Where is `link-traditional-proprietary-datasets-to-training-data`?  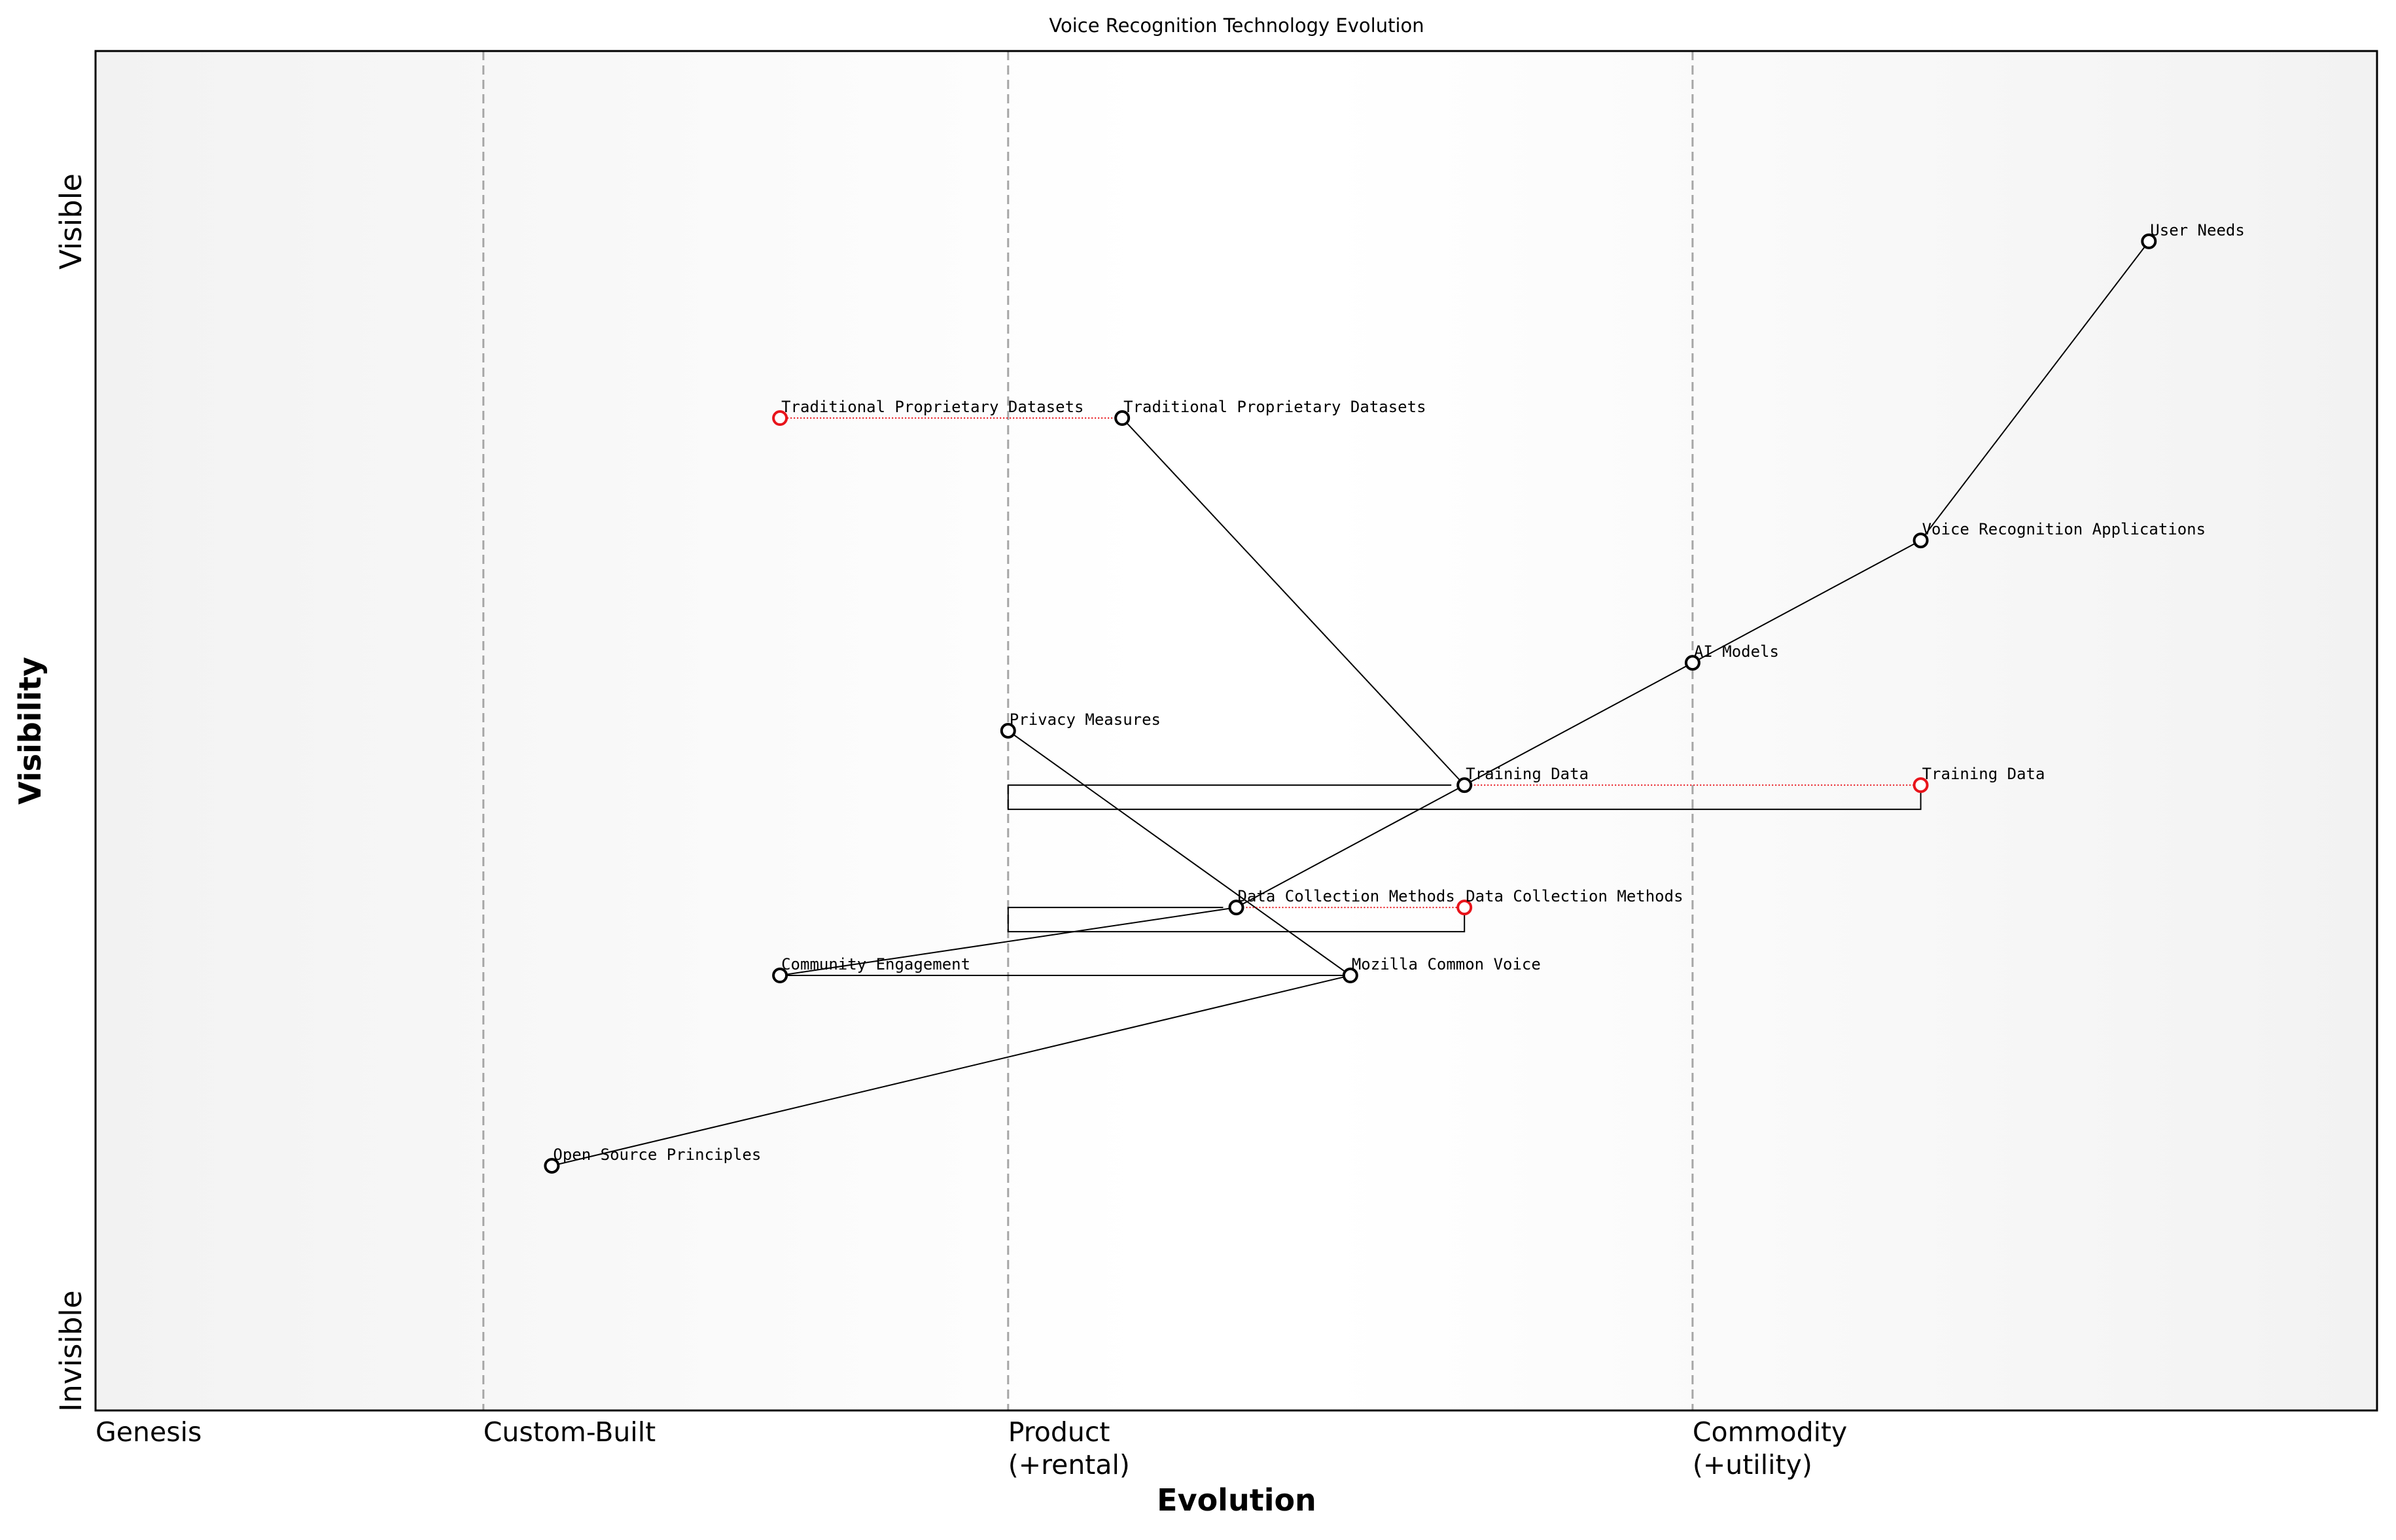 link-traditional-proprietary-datasets-to-training-data is located at coordinates (1293, 601).